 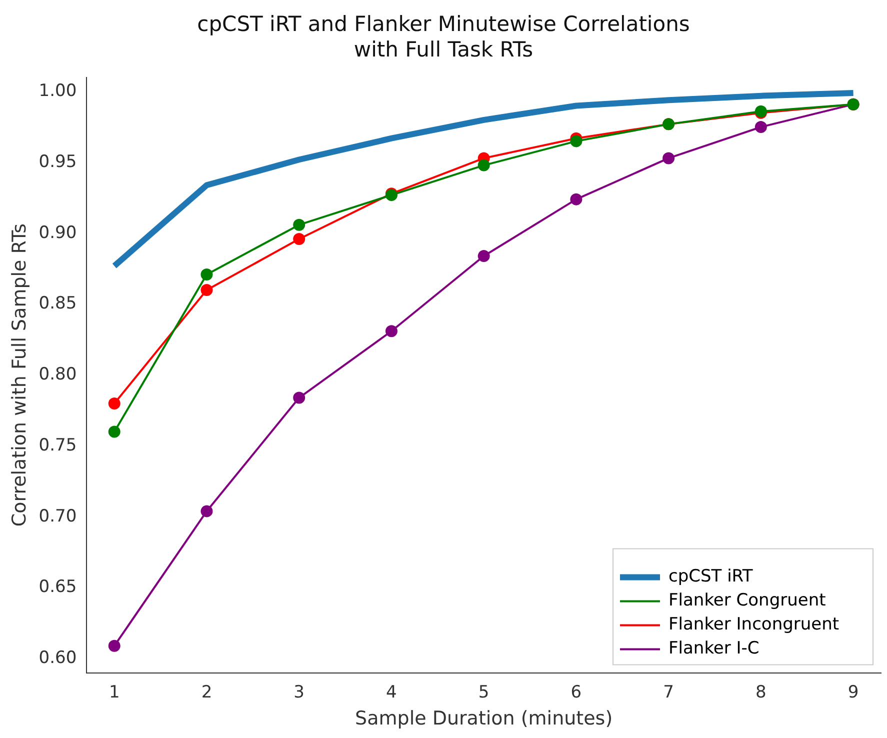 What do you see at coordinates (484, 692) in the screenshot?
I see `x-tick-label: 5` at bounding box center [484, 692].